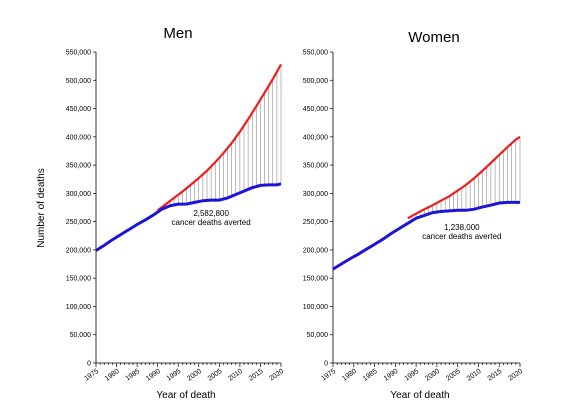 The height and width of the screenshot is (408, 566). Describe the element at coordinates (462, 227) in the screenshot. I see `annotation-value: 1,238,000` at that location.